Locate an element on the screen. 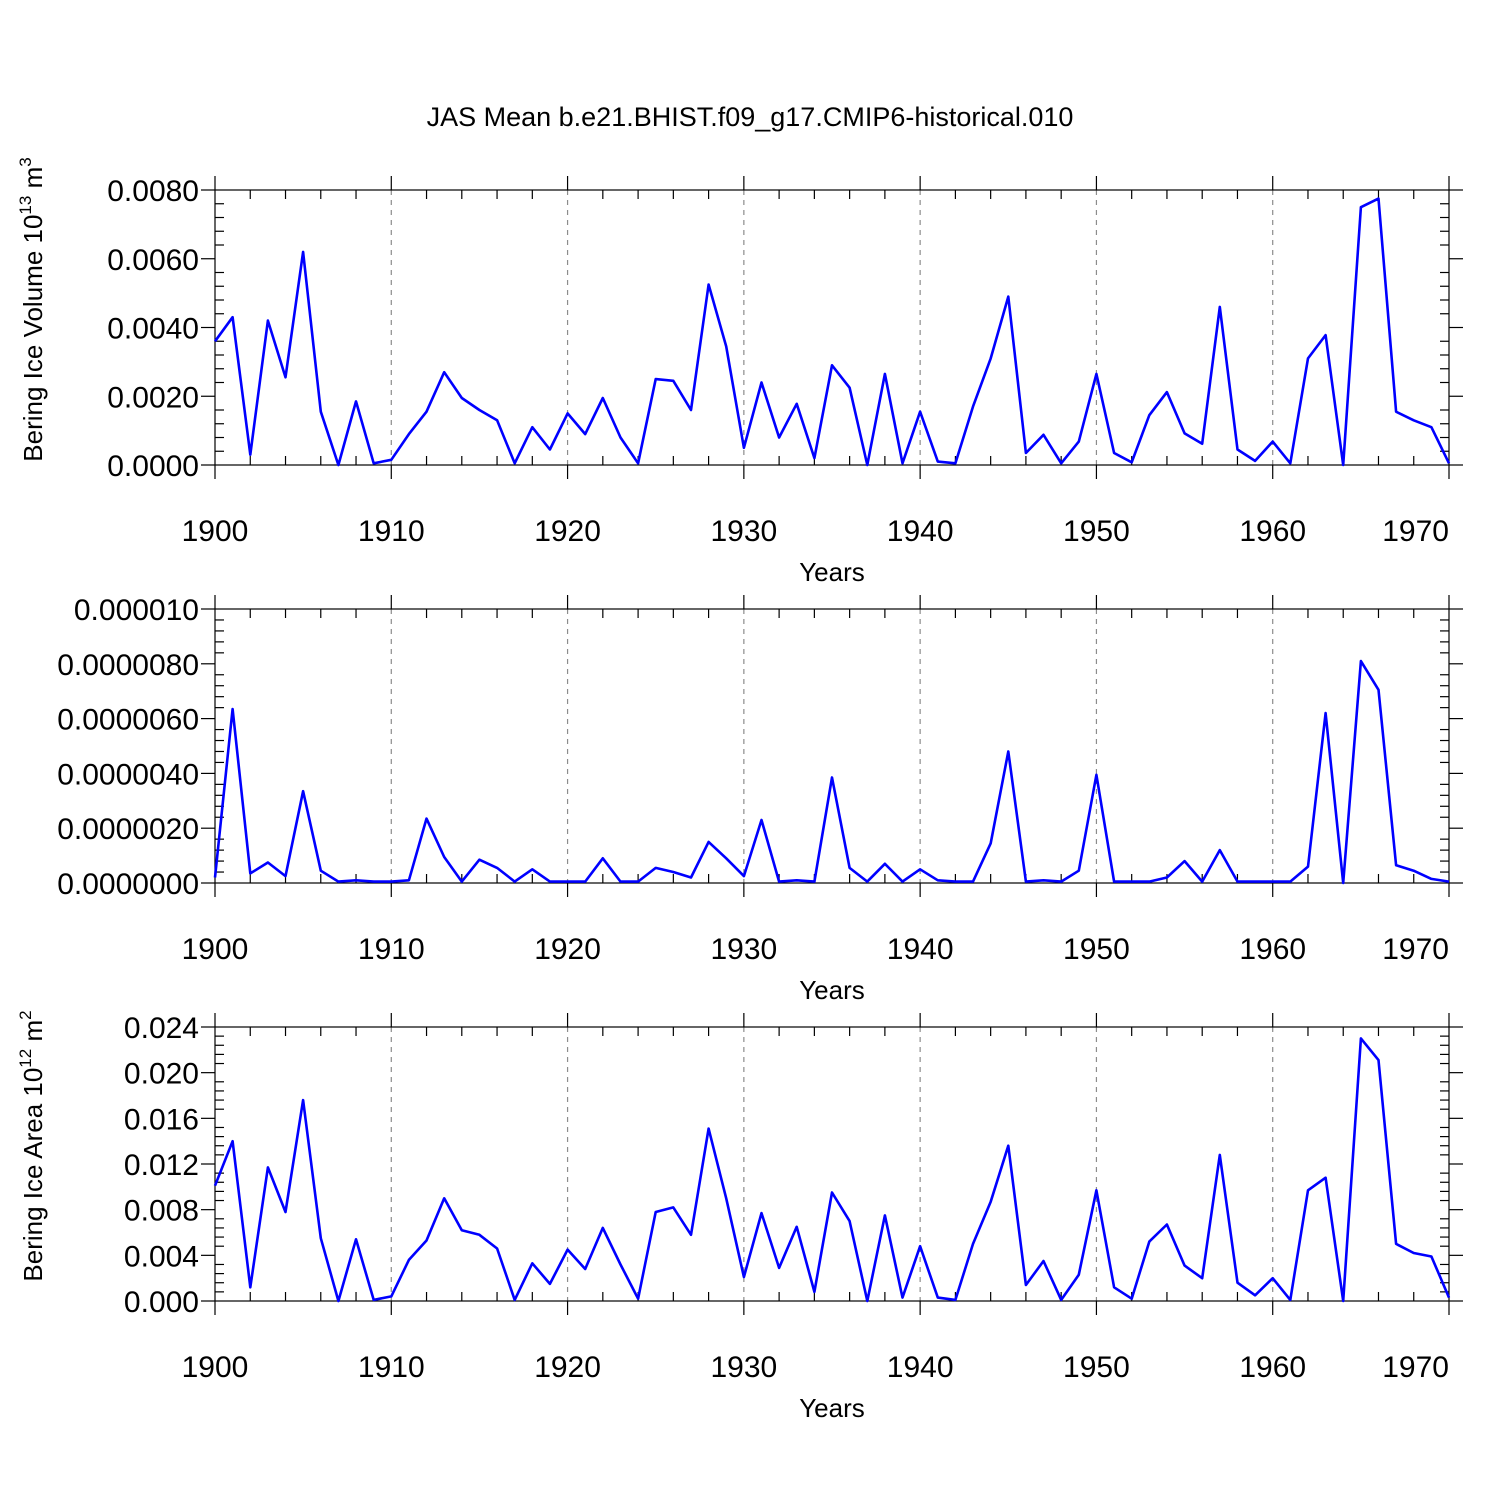 Image resolution: width=1500 pixels, height=1500 pixels. y-axis-label: Bering Ice Volume 1013 m3 is located at coordinates (32, 309).